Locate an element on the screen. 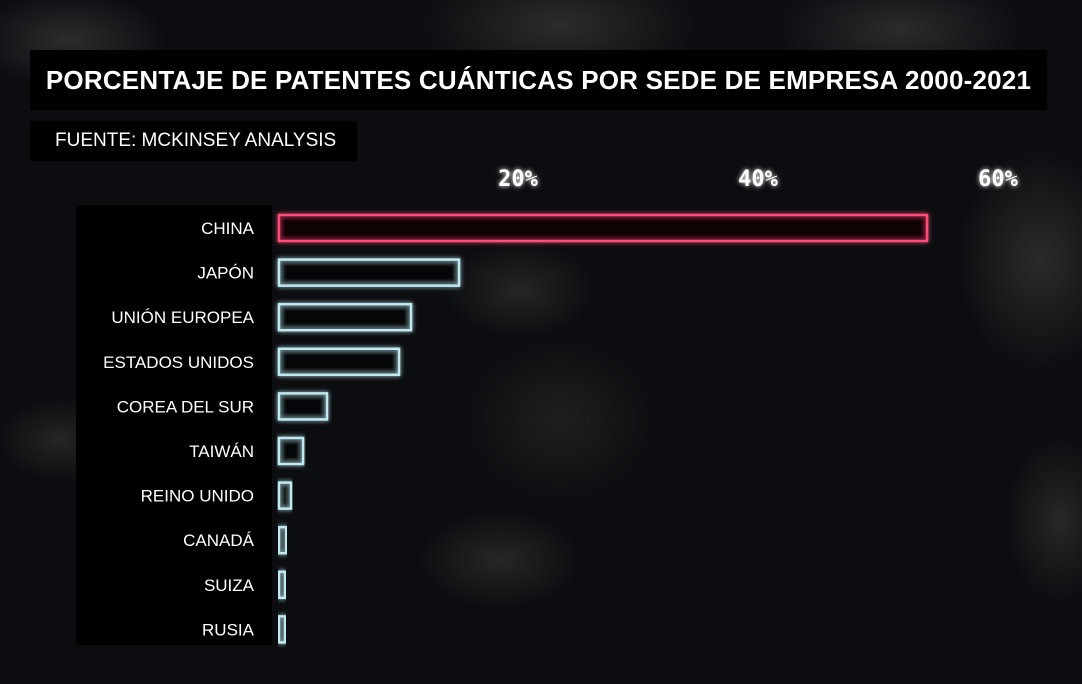 Image resolution: width=1082 pixels, height=684 pixels. category-label: CHINA is located at coordinates (228, 228).